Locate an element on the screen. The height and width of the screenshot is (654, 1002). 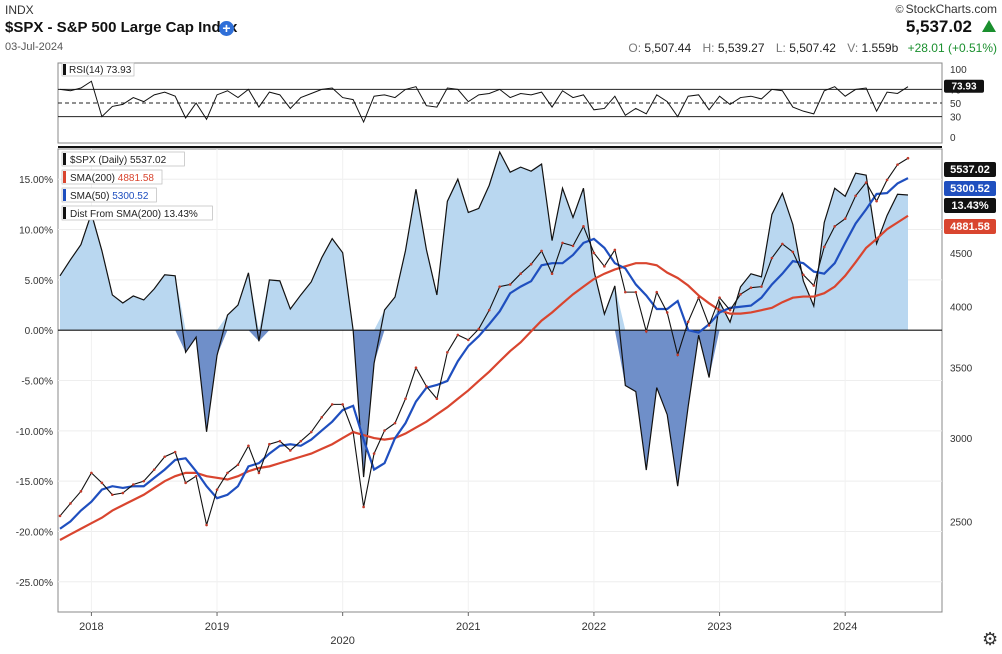
year-tick-label: 2021 is located at coordinates (468, 627).